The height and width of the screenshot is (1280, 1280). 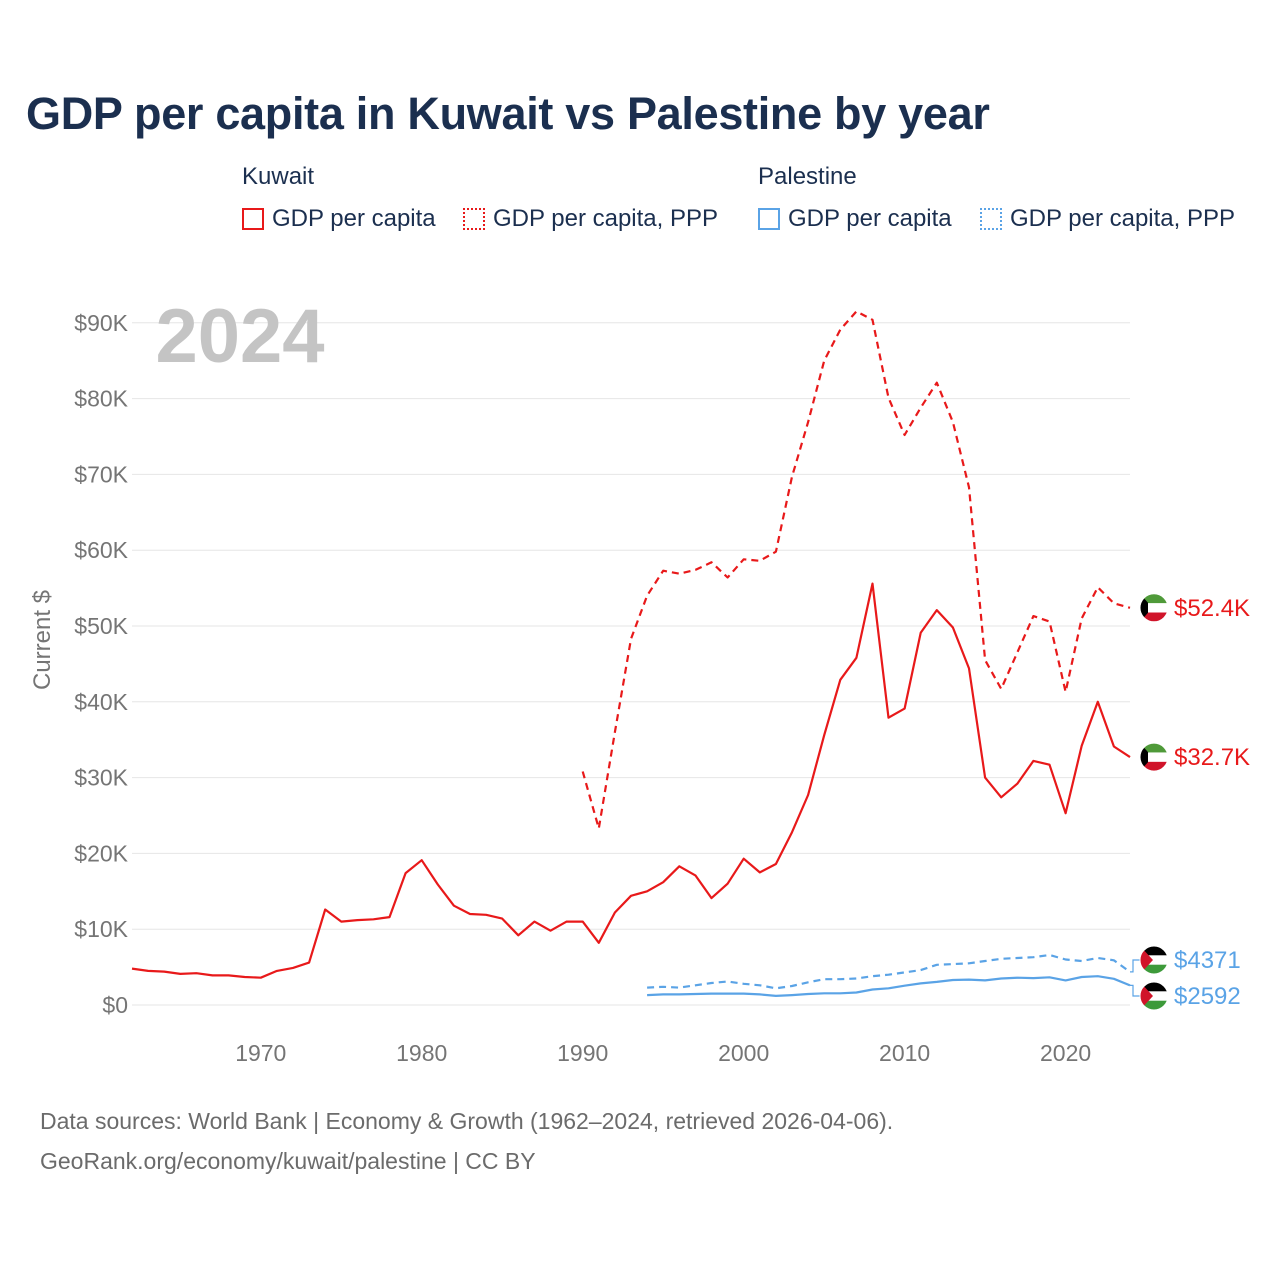 What do you see at coordinates (1065, 1053) in the screenshot?
I see `x-tick-label: 2020` at bounding box center [1065, 1053].